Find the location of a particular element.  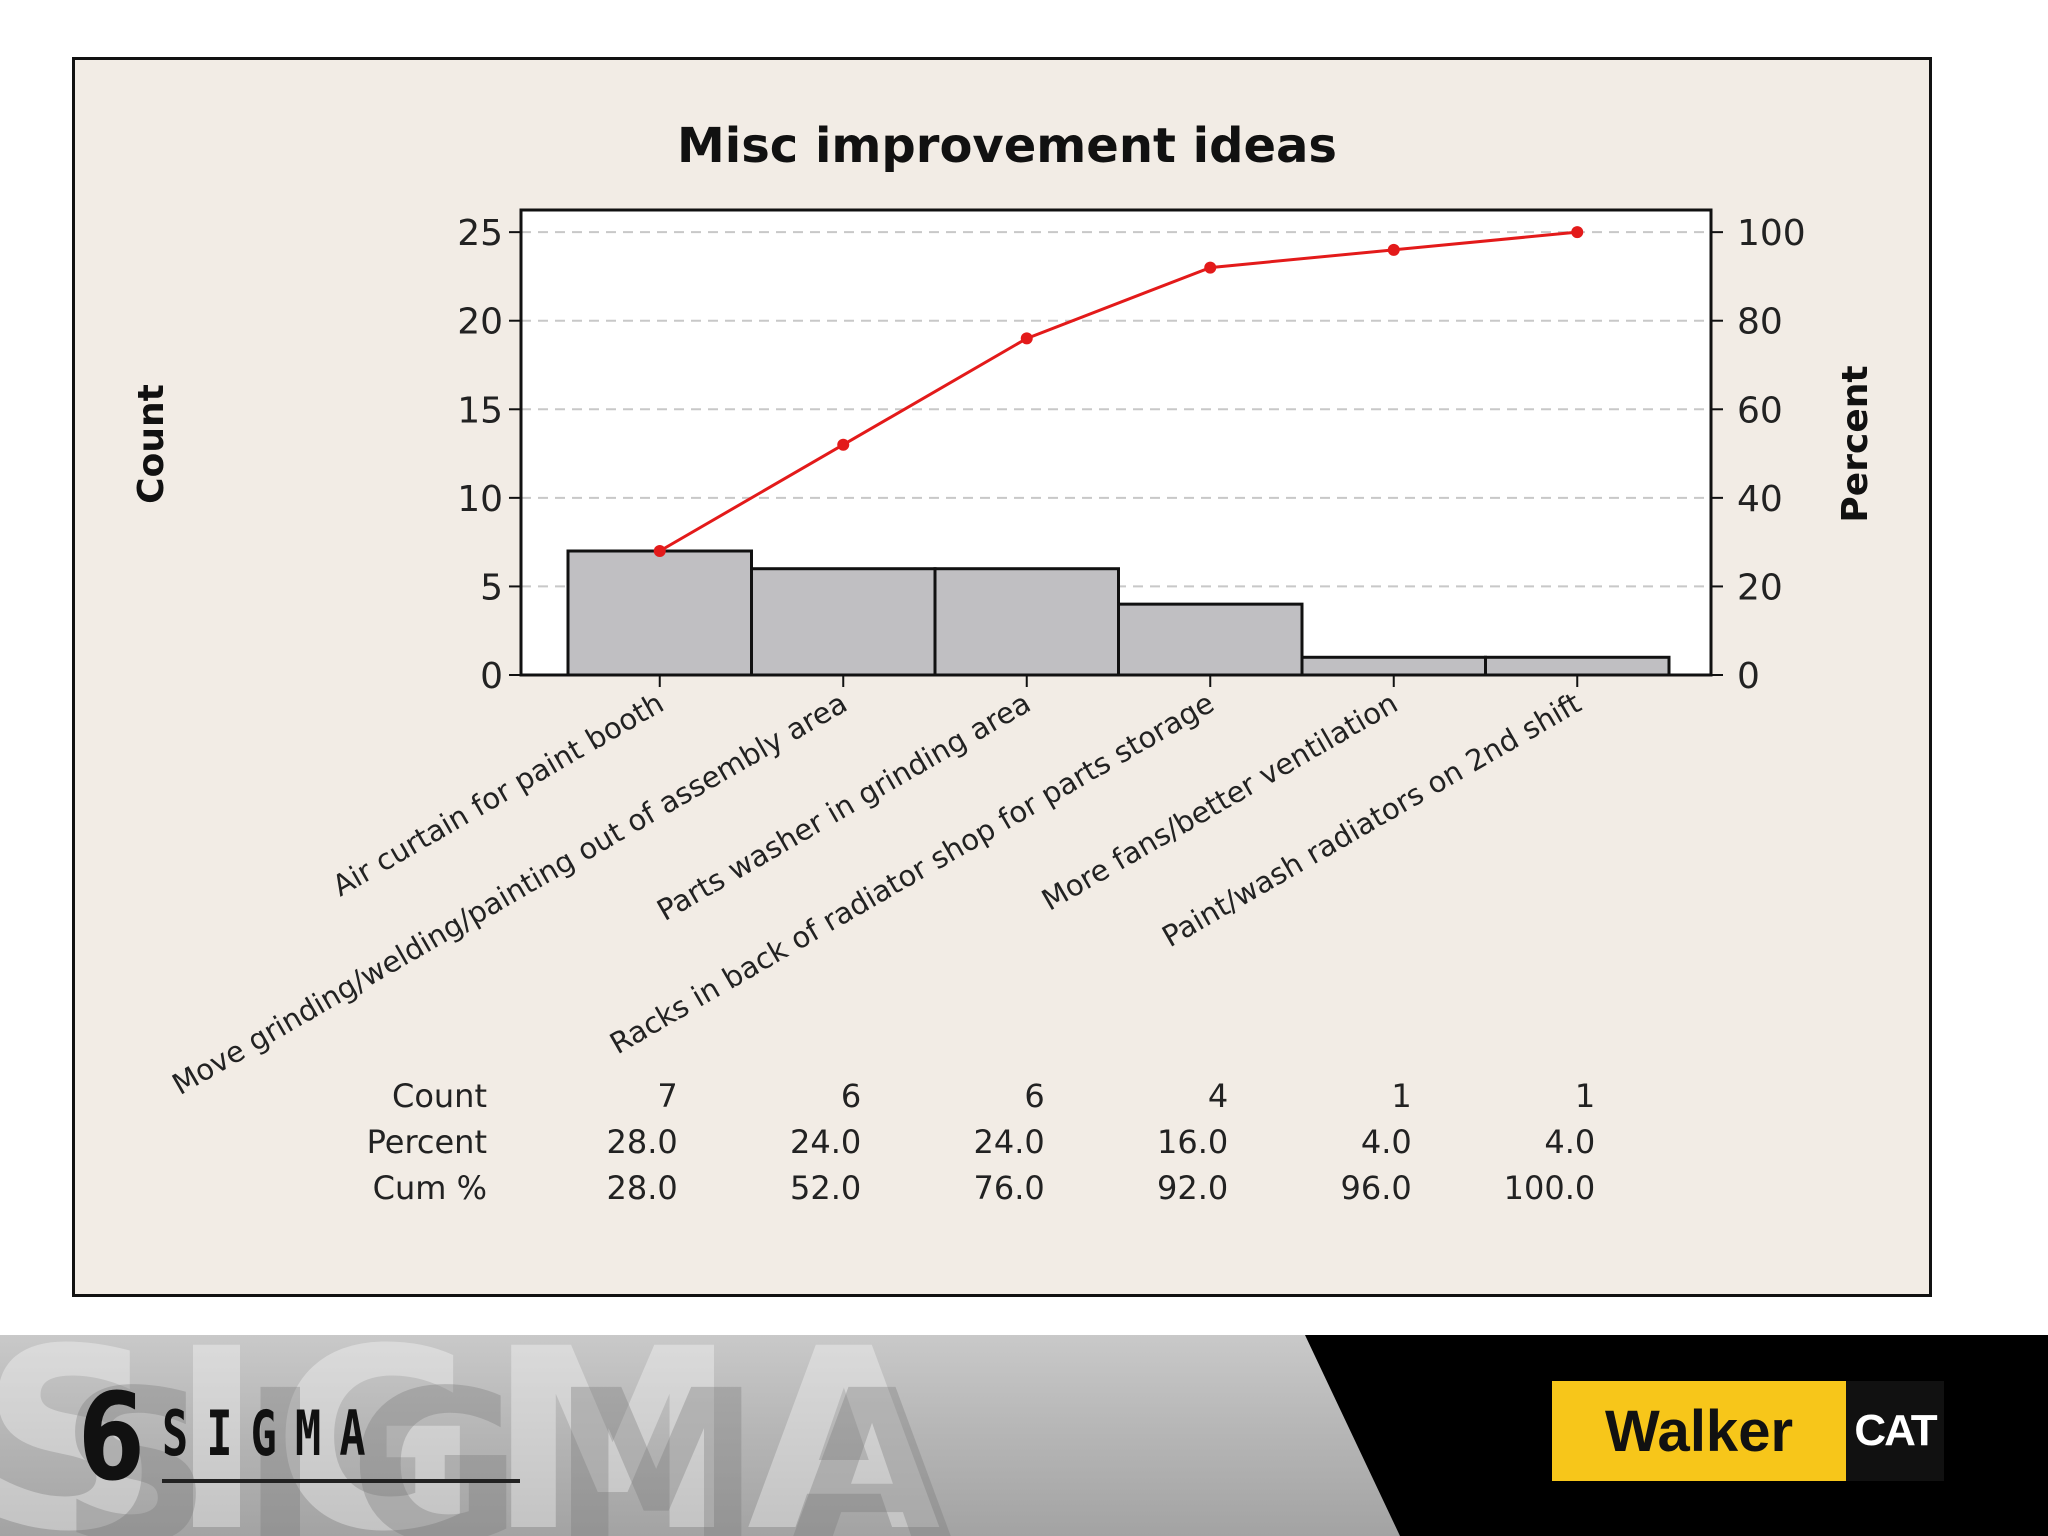

walker-logo-text: Walker is located at coordinates (1699, 1431).